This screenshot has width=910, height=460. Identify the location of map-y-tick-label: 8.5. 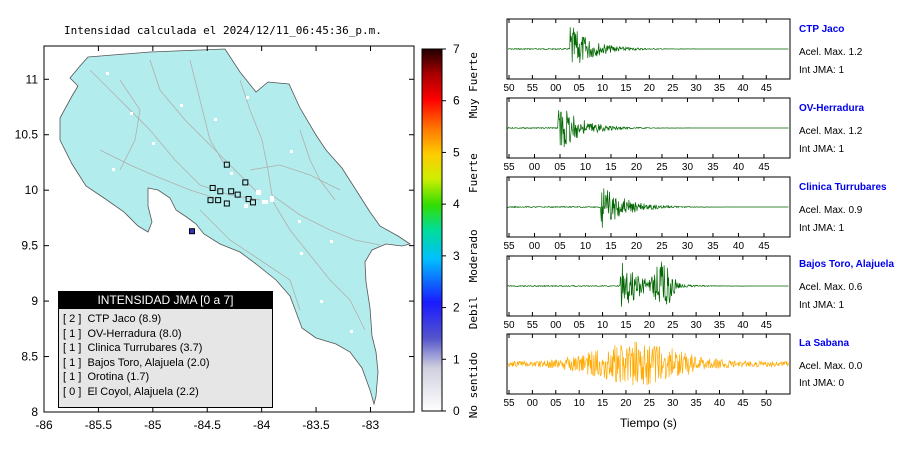
(29, 357).